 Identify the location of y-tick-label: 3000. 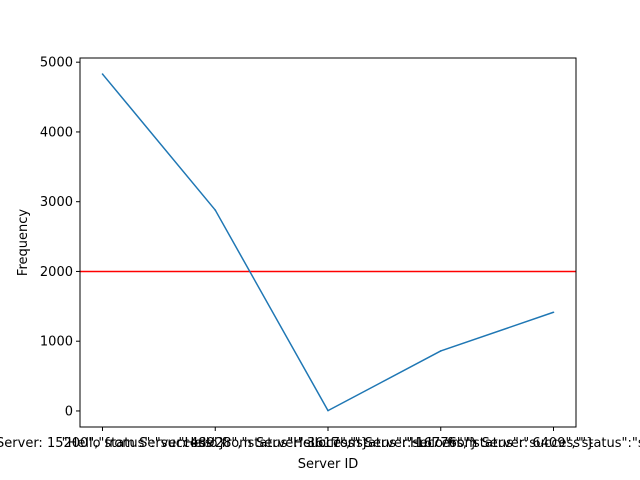
(56, 202).